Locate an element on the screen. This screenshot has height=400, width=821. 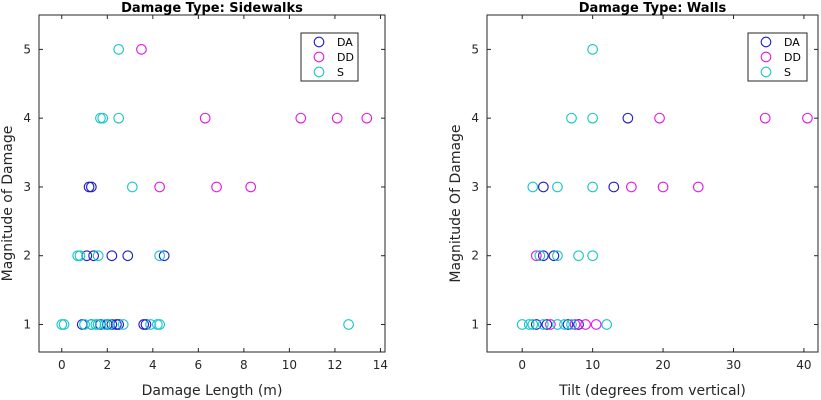
legend-marker-DA is located at coordinates (319, 42).